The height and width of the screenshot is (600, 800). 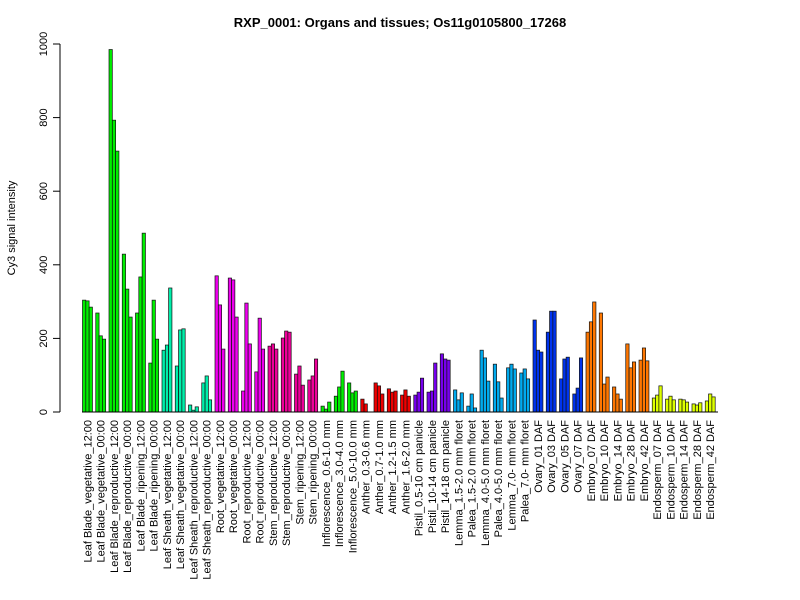 I want to click on x-tick-label: Stem_ripening_12:00, so click(x=300, y=472).